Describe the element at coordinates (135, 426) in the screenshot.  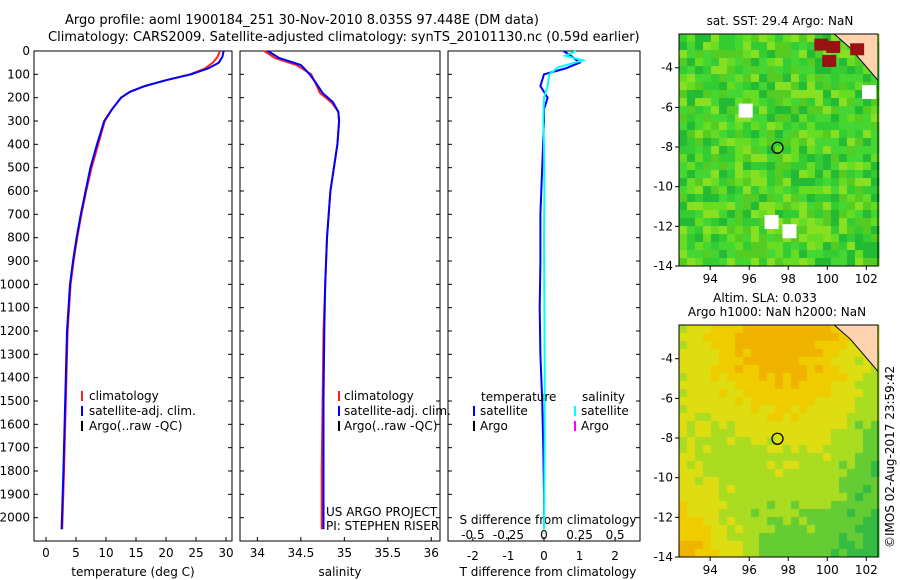
I see `legend-label: Argo(..raw -QC)` at that location.